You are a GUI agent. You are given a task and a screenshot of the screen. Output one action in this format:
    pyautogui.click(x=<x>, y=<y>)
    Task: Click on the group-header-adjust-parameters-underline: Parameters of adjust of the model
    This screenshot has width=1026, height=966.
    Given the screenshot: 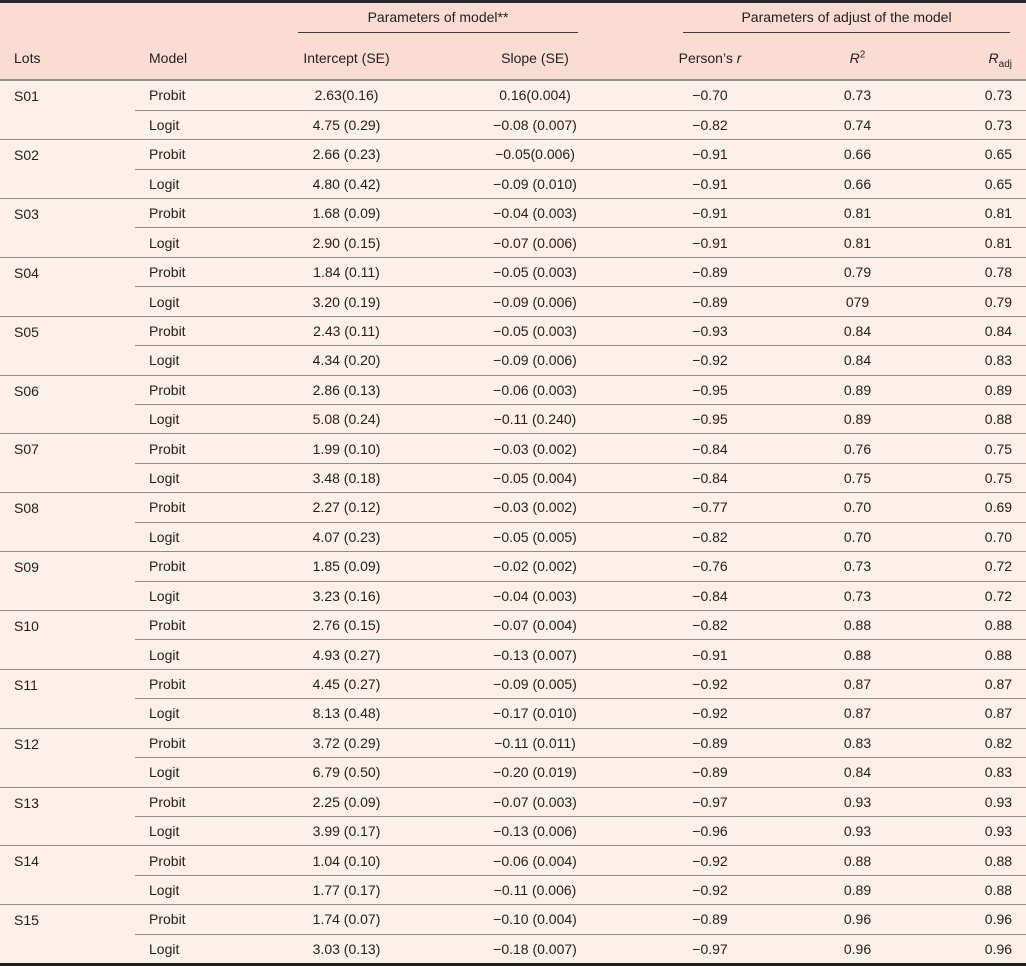 What is the action you would take?
    pyautogui.click(x=847, y=21)
    